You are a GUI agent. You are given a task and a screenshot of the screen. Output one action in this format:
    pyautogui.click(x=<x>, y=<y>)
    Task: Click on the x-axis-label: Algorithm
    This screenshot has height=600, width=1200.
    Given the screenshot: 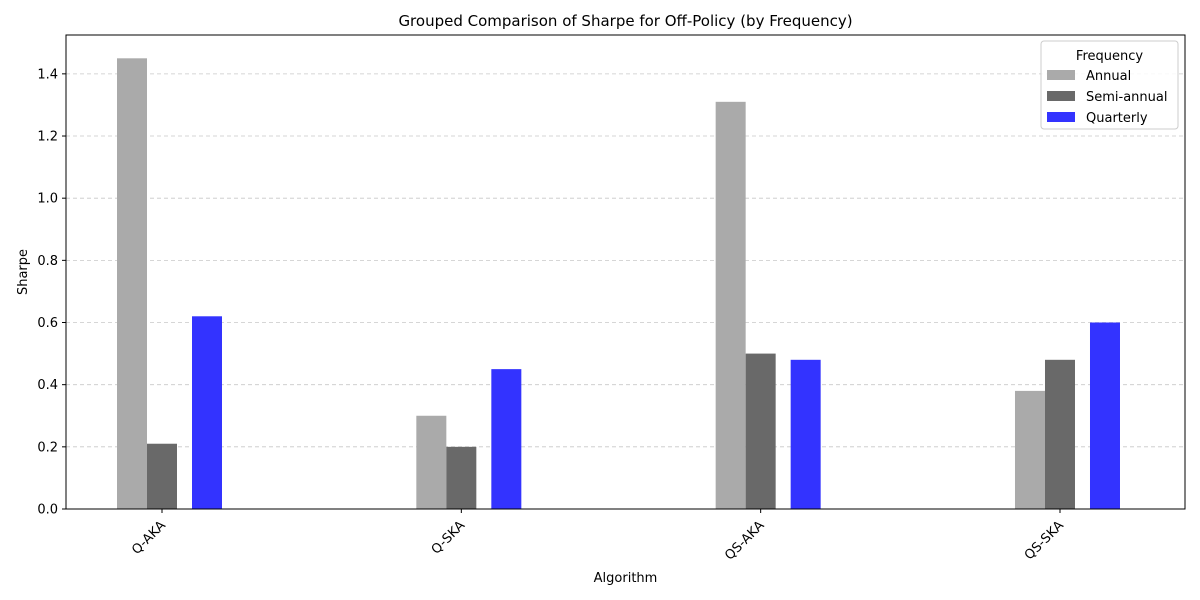 What is the action you would take?
    pyautogui.click(x=626, y=578)
    